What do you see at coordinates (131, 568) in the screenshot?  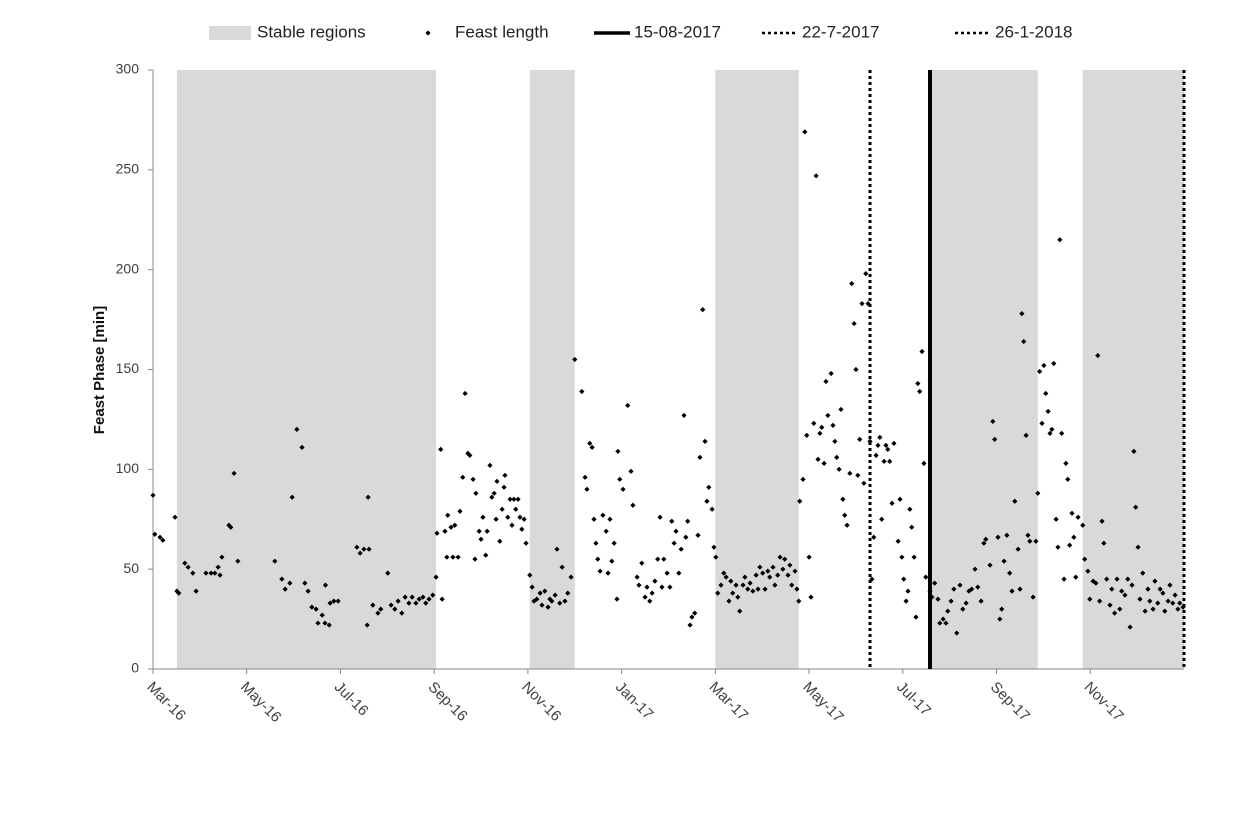 I see `y-tick-label: 50` at bounding box center [131, 568].